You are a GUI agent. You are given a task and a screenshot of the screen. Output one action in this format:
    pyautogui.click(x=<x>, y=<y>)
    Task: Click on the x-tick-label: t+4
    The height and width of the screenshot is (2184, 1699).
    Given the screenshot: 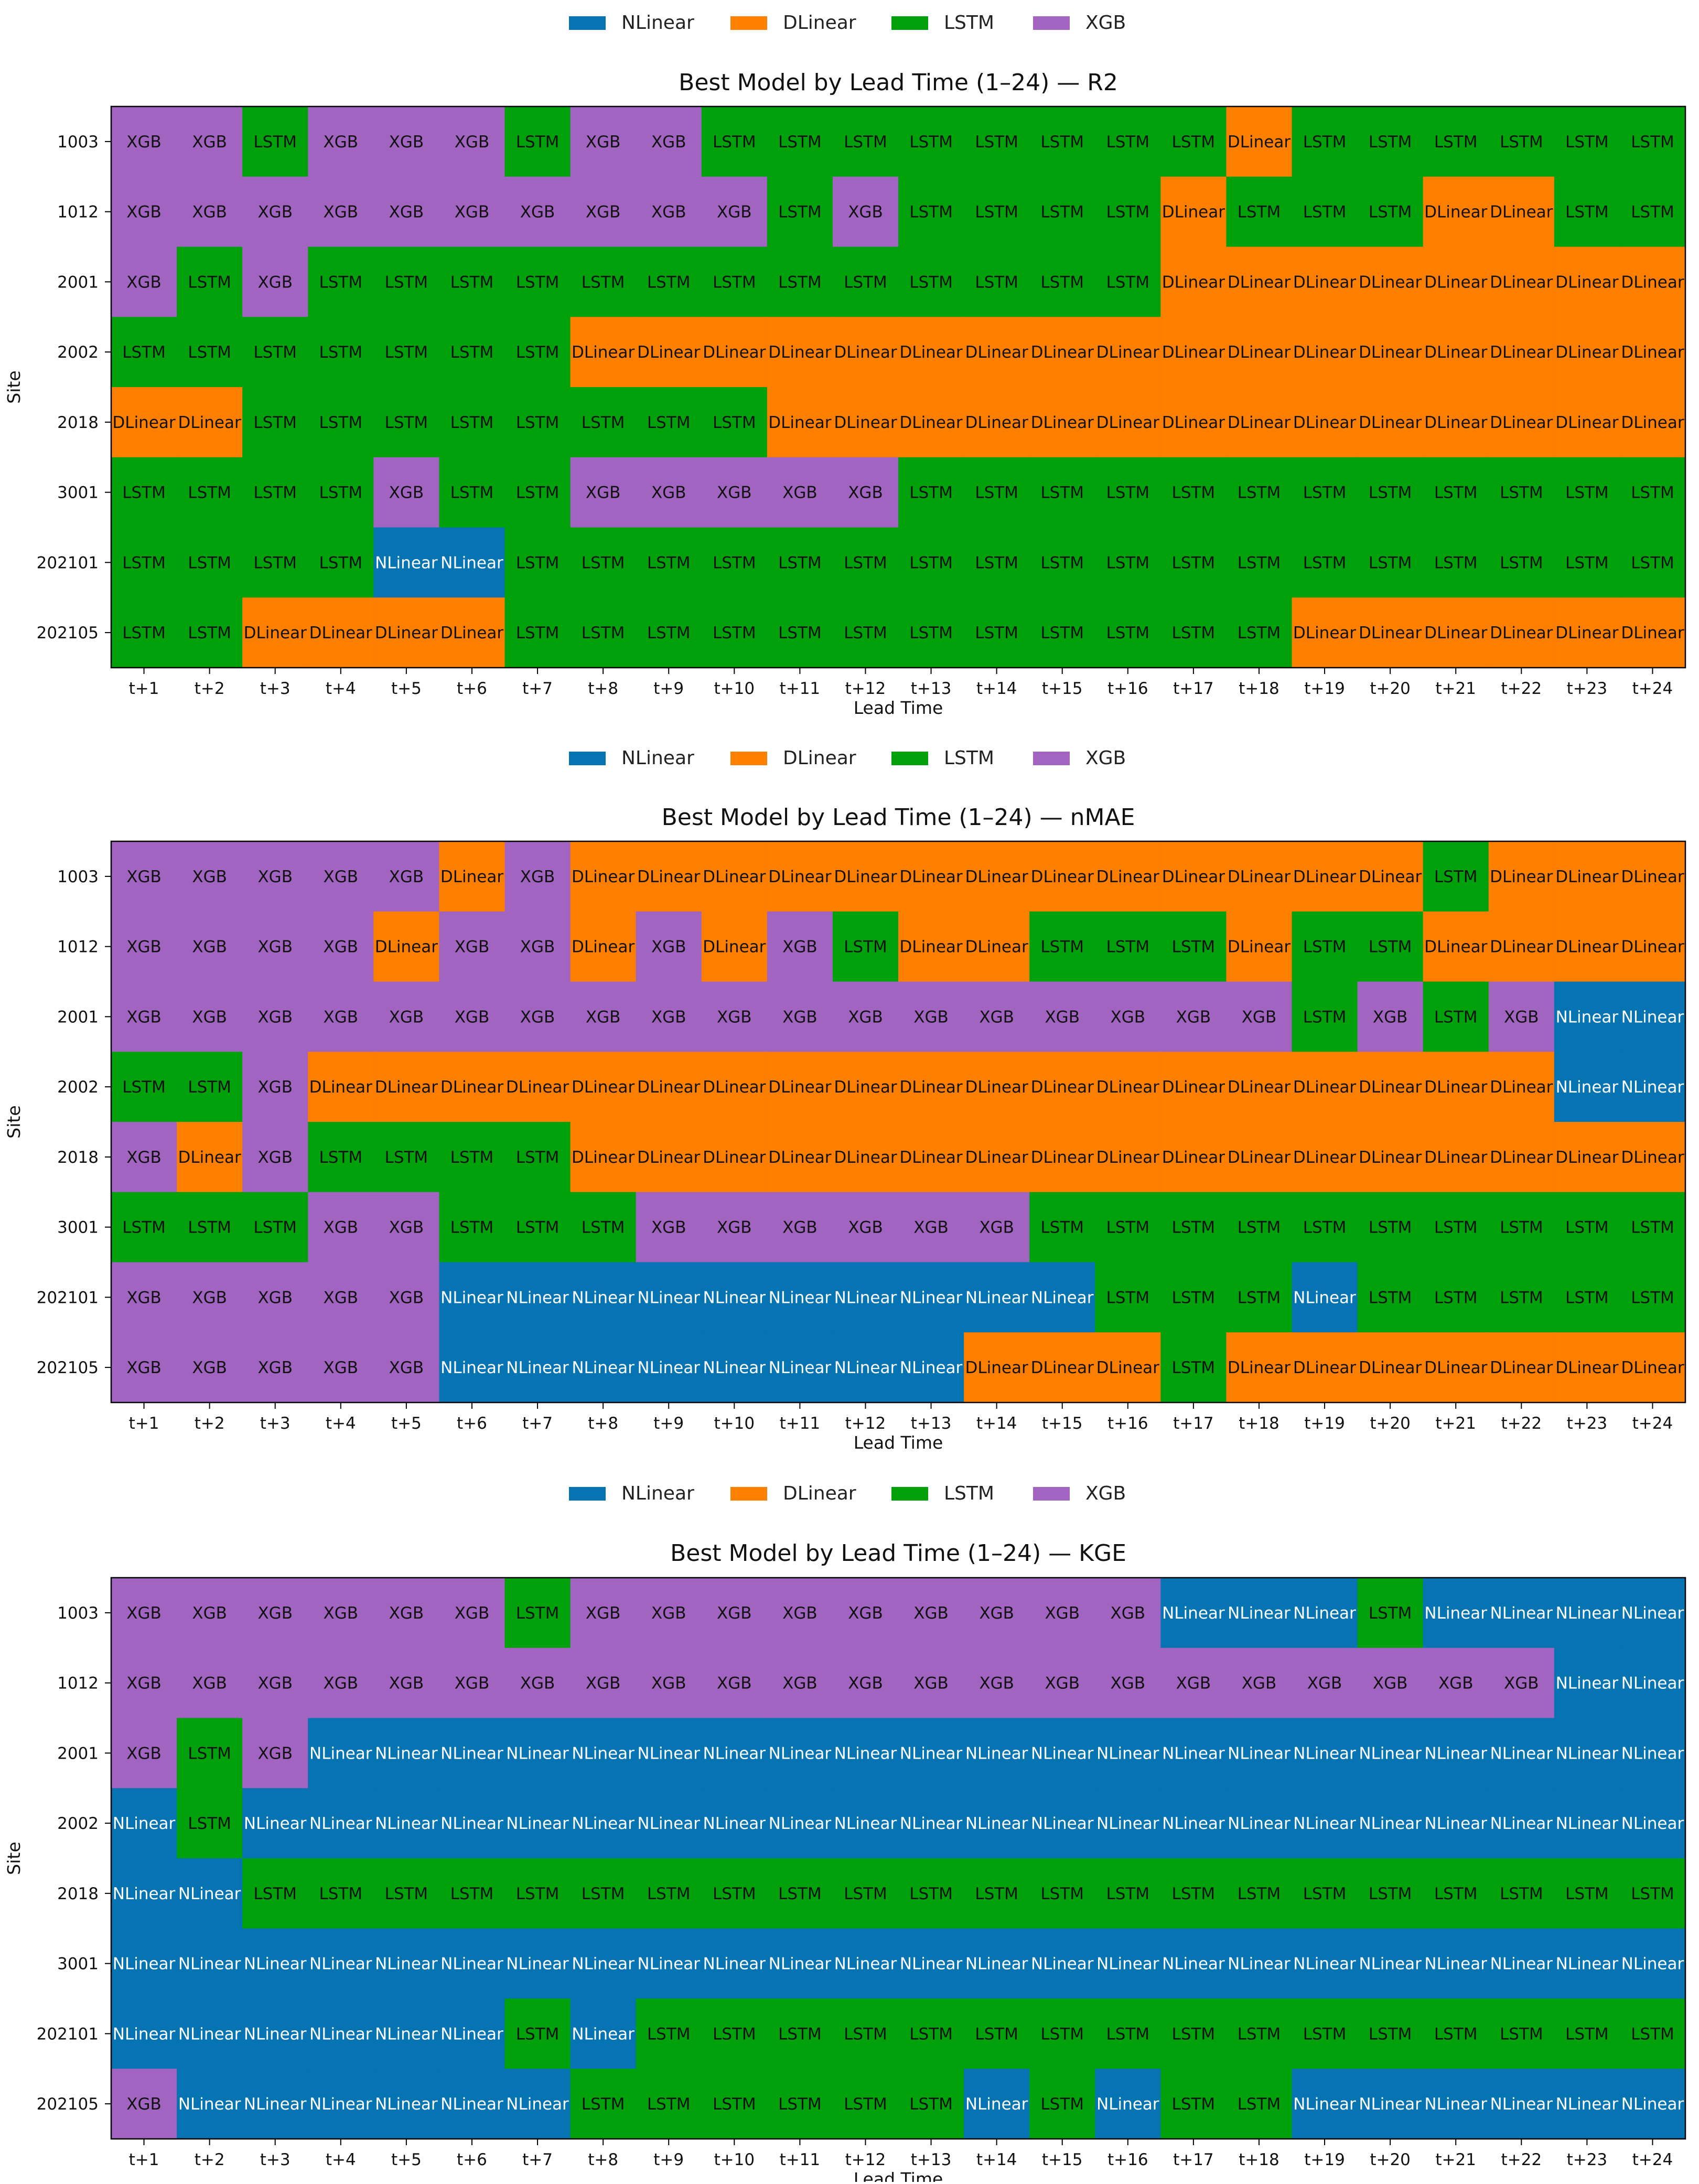 What is the action you would take?
    pyautogui.click(x=341, y=688)
    